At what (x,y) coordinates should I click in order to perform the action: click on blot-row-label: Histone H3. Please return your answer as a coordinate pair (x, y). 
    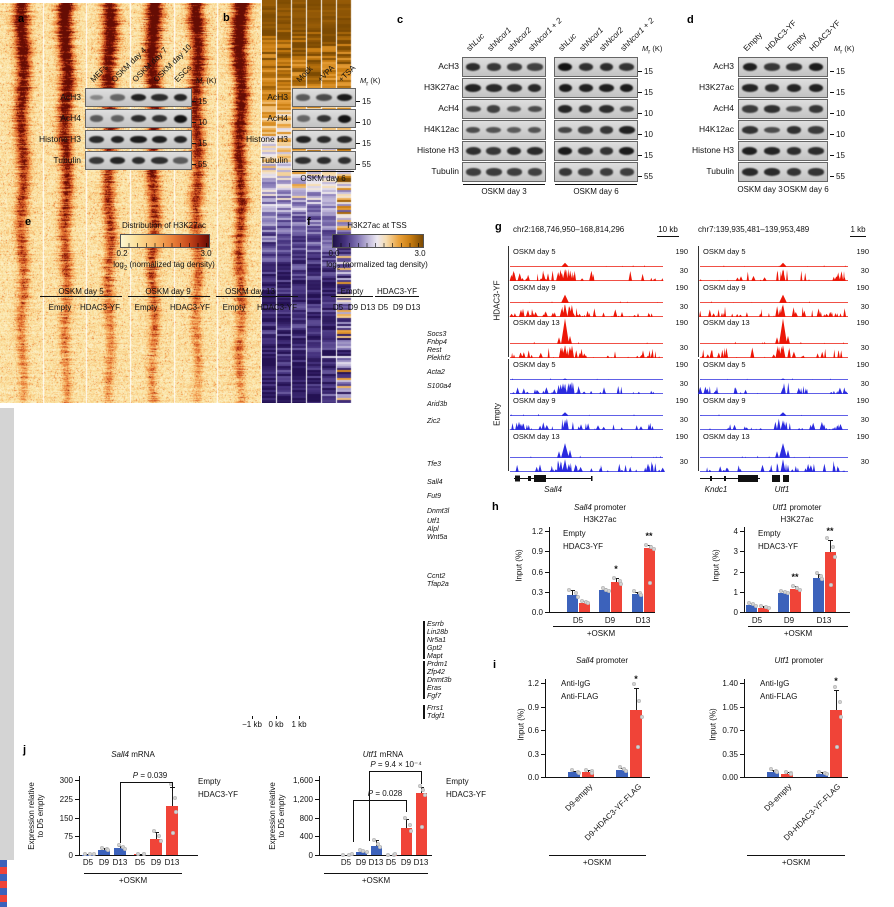
    Looking at the image, I should click on (266, 138).